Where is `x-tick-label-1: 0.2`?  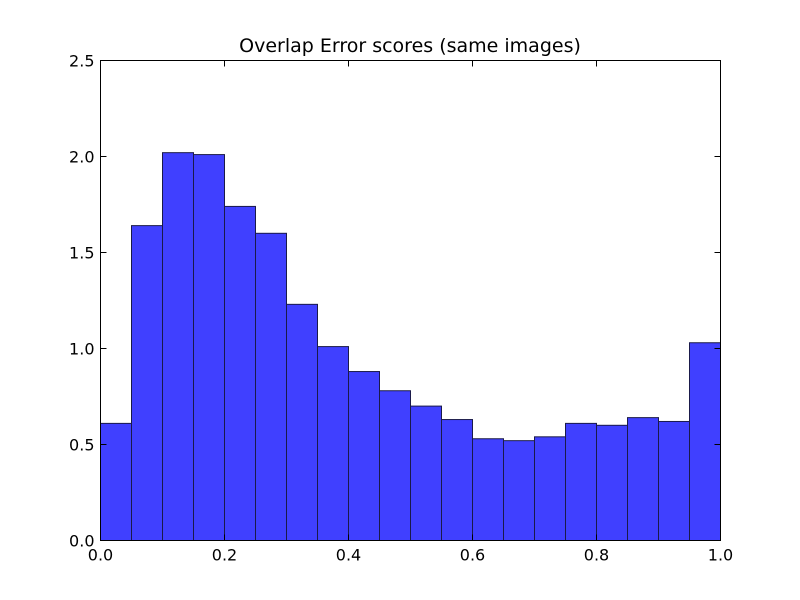
x-tick-label-1: 0.2 is located at coordinates (224, 555).